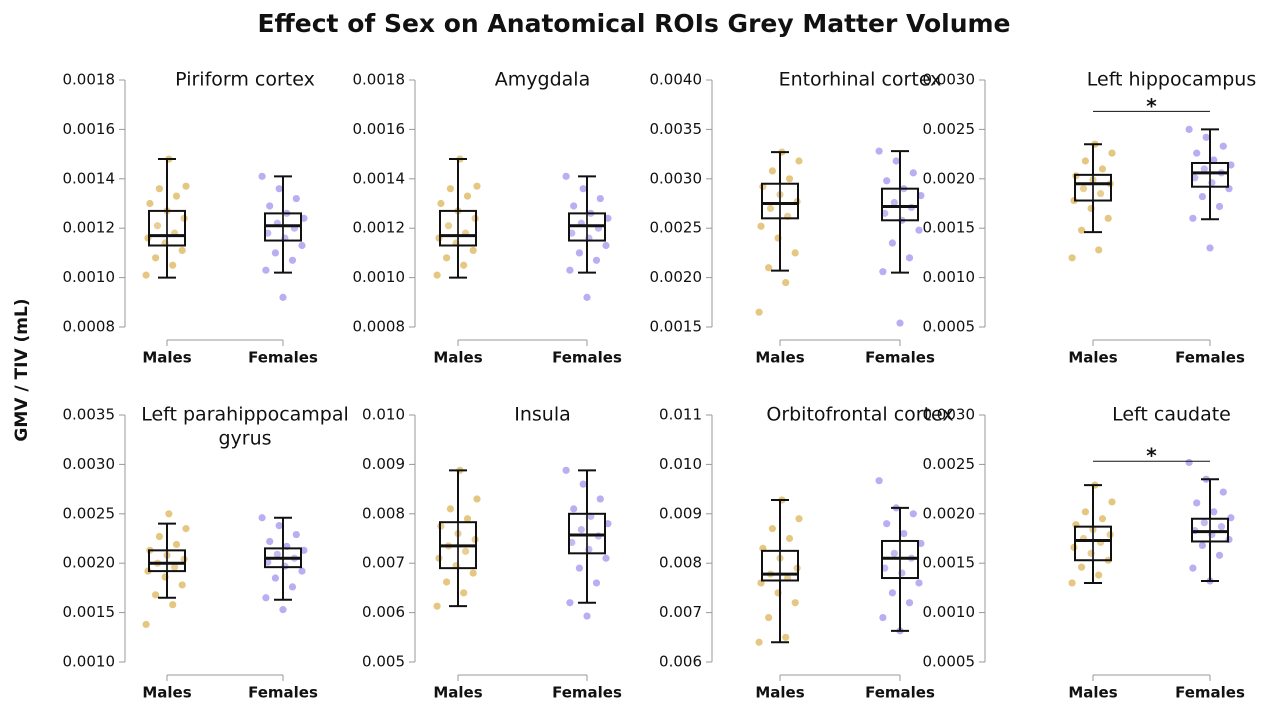 This screenshot has height=705, width=1268. What do you see at coordinates (542, 80) in the screenshot?
I see `panel-title: Amygdala` at bounding box center [542, 80].